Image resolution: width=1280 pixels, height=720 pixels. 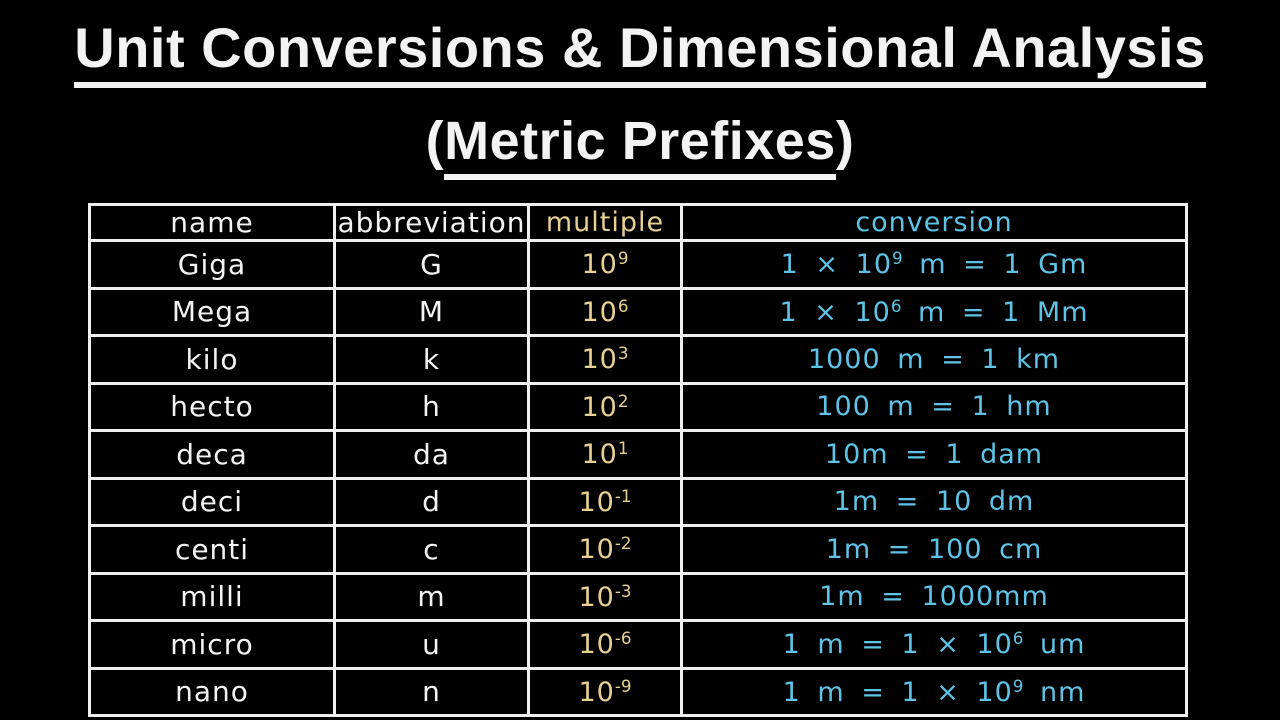 I want to click on prefix-row-deci: deci d 10-1 1m = 10 dm, so click(x=638, y=501).